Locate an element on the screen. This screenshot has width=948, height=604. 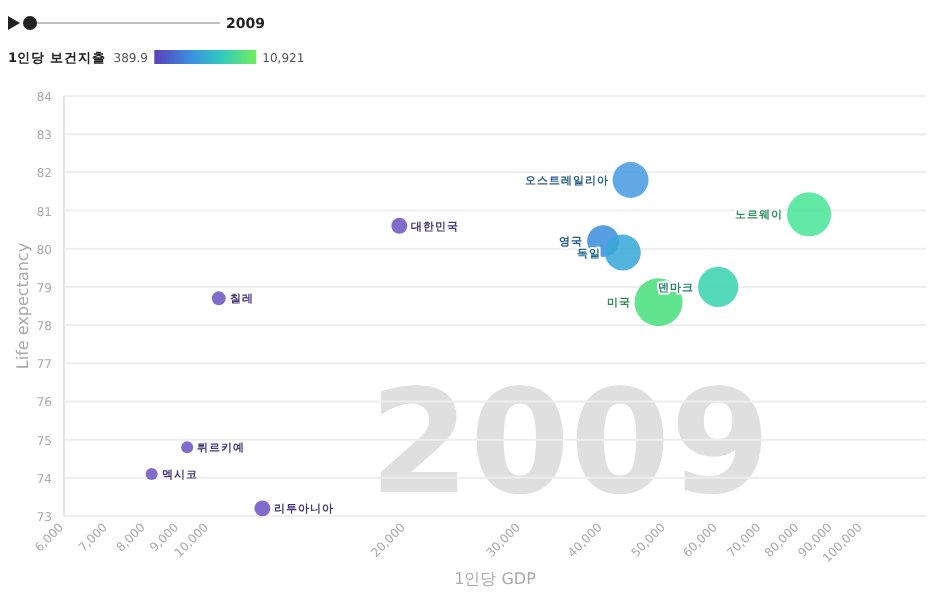
y-axis-title: Life expectancy is located at coordinates (23, 306).